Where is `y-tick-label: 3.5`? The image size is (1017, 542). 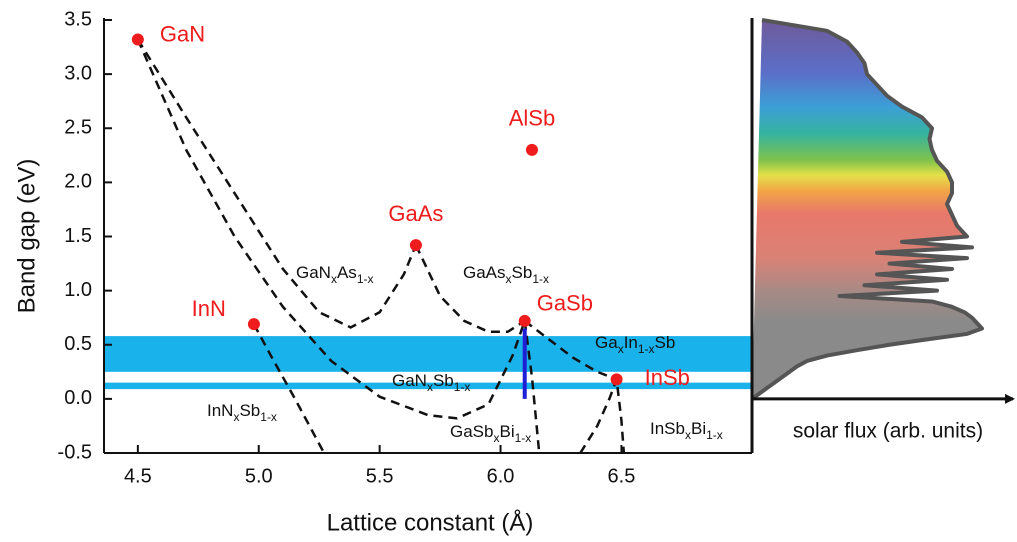 y-tick-label: 3.5 is located at coordinates (78, 19).